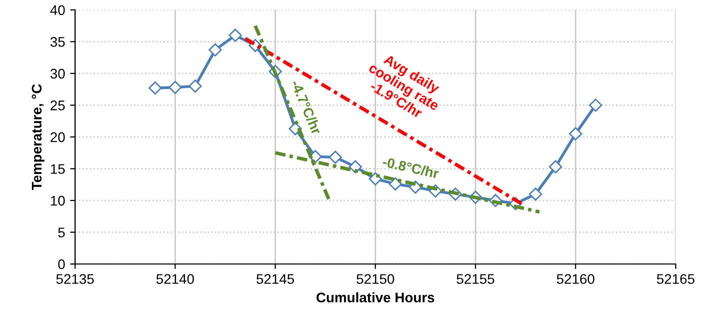  Describe the element at coordinates (375, 279) in the screenshot. I see `x-tick-label: 52150` at that location.